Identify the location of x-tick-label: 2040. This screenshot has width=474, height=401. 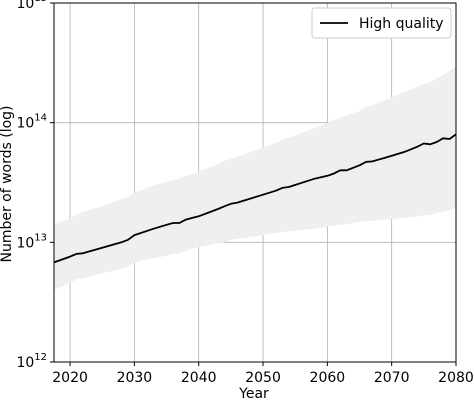
(199, 378).